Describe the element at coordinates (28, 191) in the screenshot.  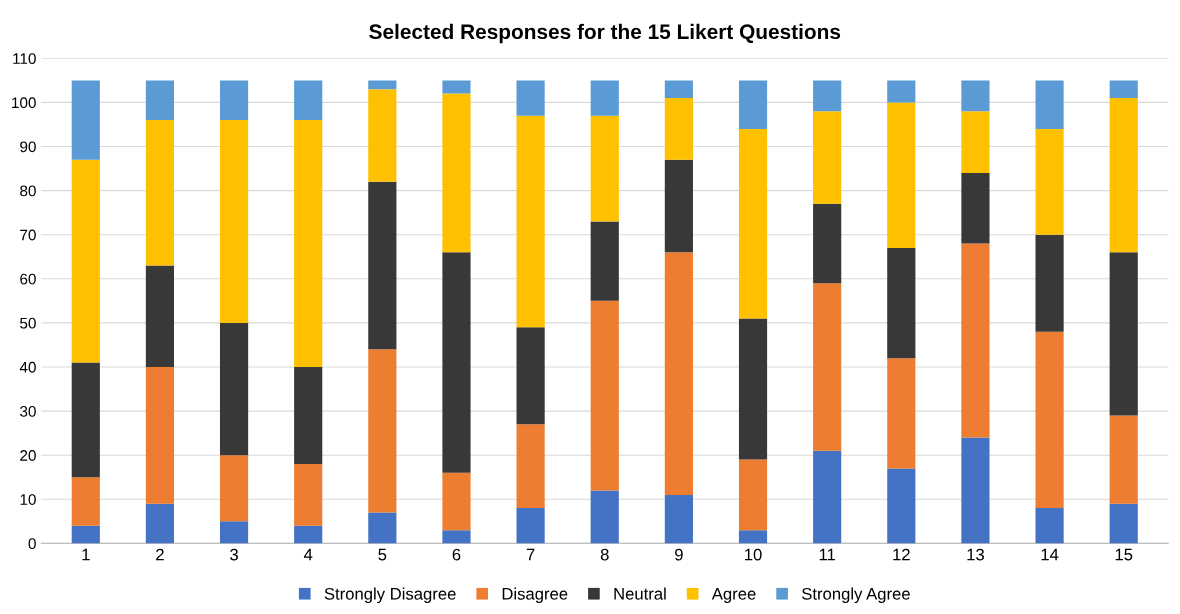
I see `y-tick-label: 80` at that location.